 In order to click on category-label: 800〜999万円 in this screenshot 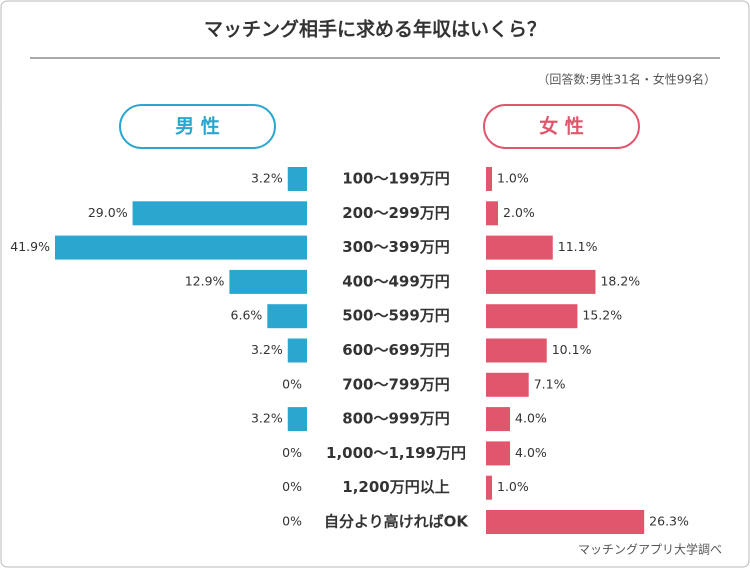, I will do `click(396, 419)`.